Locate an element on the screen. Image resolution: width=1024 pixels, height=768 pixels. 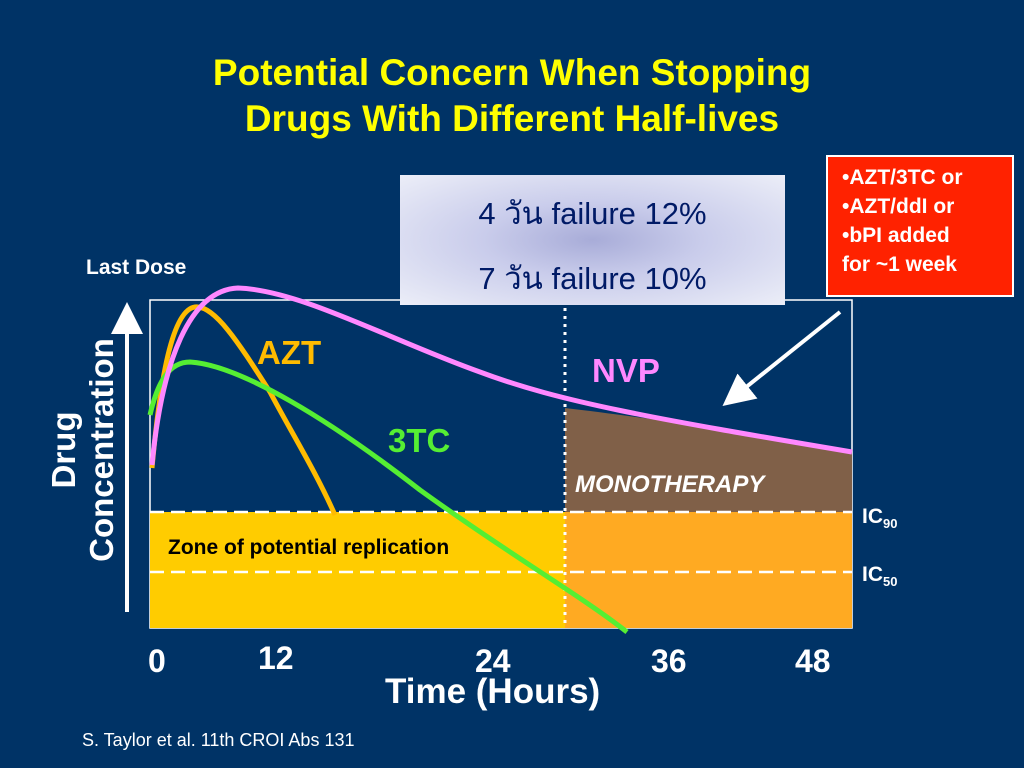
monotherapy-area is located at coordinates (708, 460).